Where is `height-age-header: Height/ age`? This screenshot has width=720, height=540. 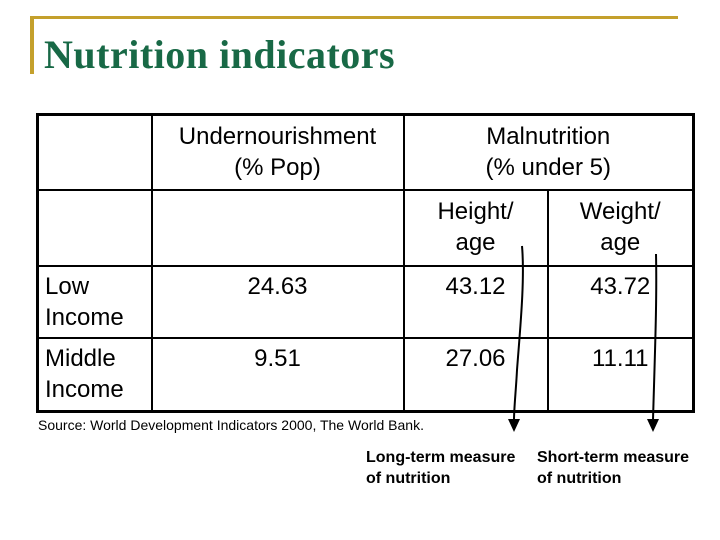
height-age-header: Height/ age is located at coordinates (475, 227).